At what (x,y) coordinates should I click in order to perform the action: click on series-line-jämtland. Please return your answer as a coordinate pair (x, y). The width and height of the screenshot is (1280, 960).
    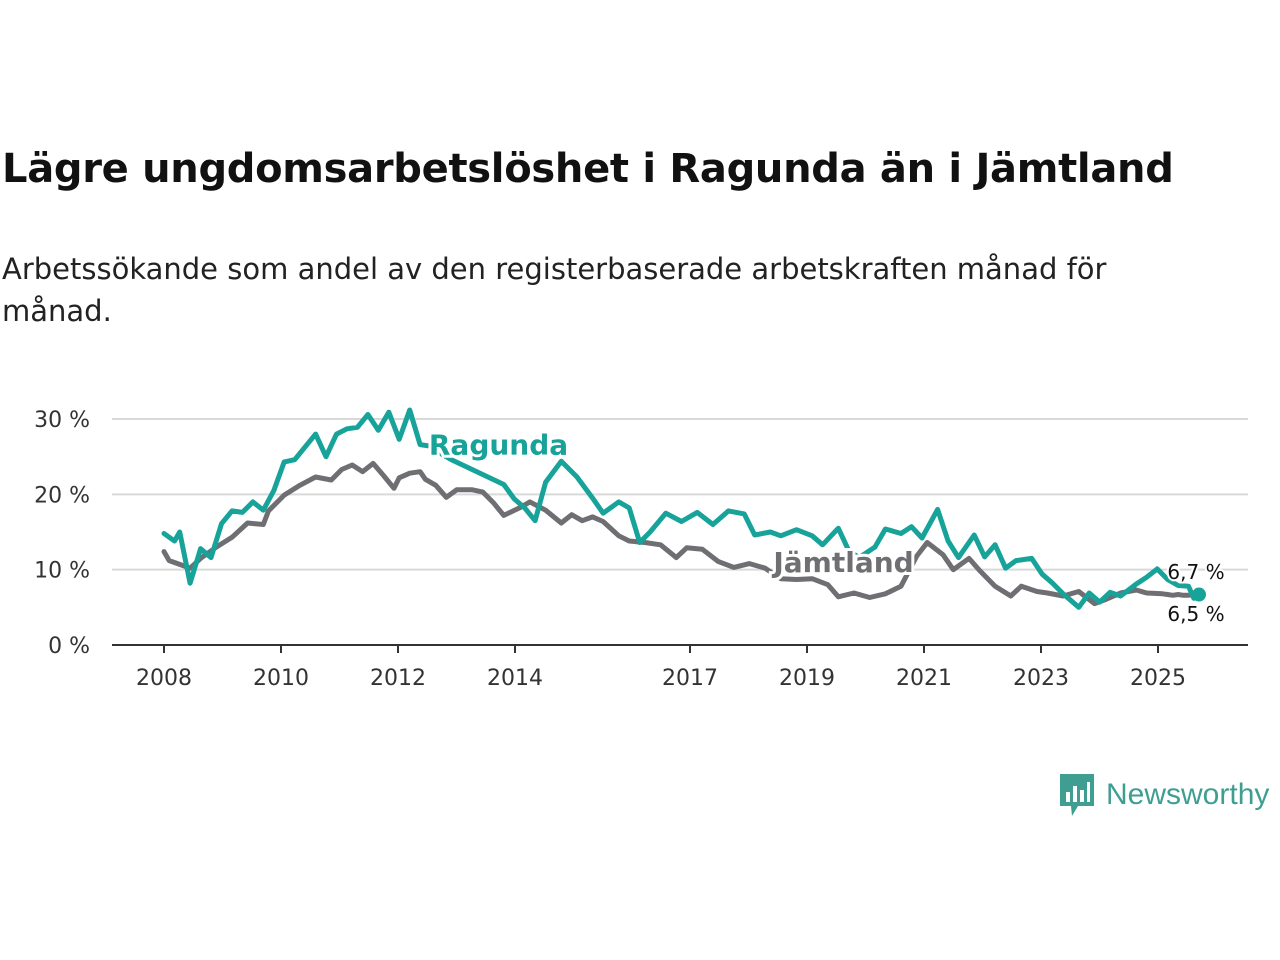
    Looking at the image, I should click on (681, 533).